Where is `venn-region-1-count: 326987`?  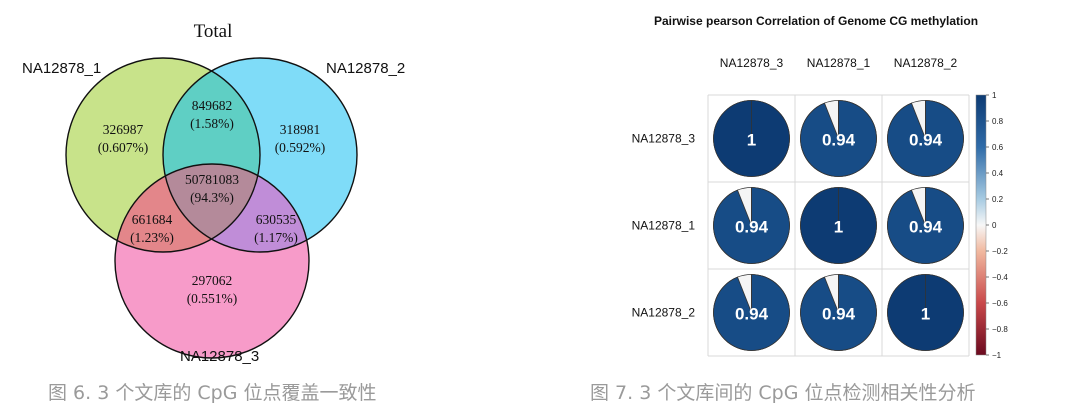
venn-region-1-count: 326987 is located at coordinates (123, 129).